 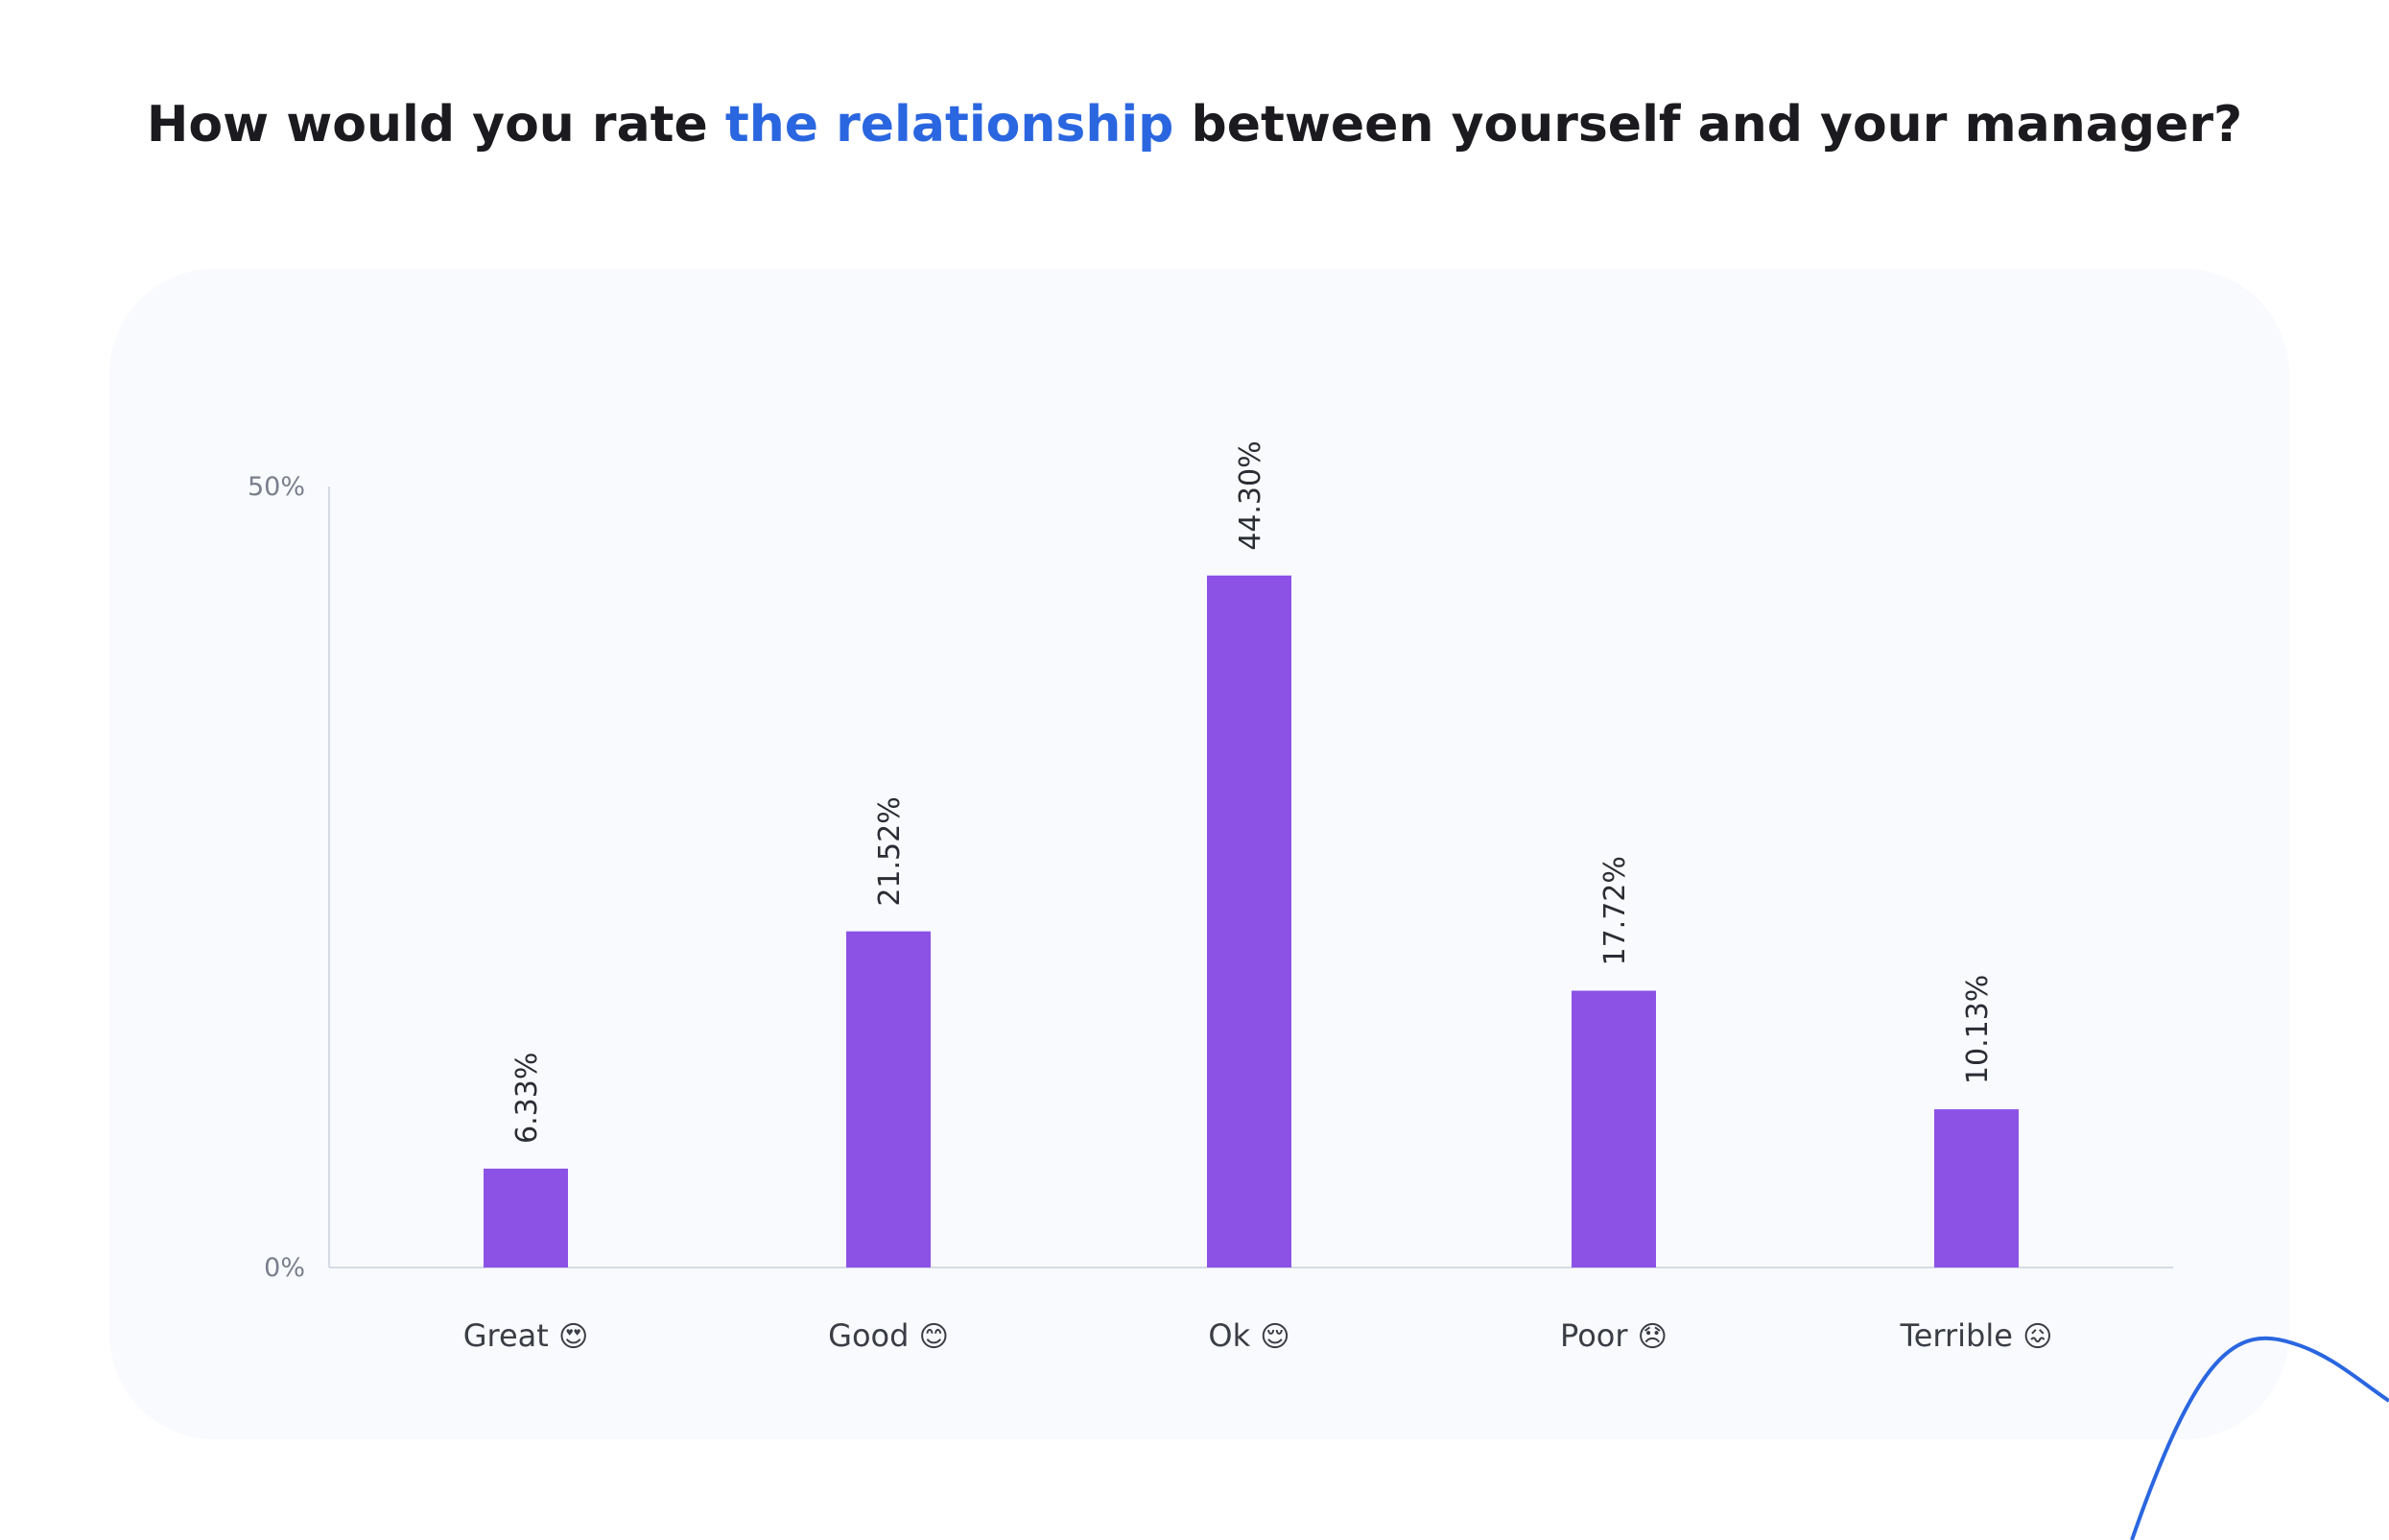 What do you see at coordinates (527, 1098) in the screenshot?
I see `bar-value-label: 6.33%` at bounding box center [527, 1098].